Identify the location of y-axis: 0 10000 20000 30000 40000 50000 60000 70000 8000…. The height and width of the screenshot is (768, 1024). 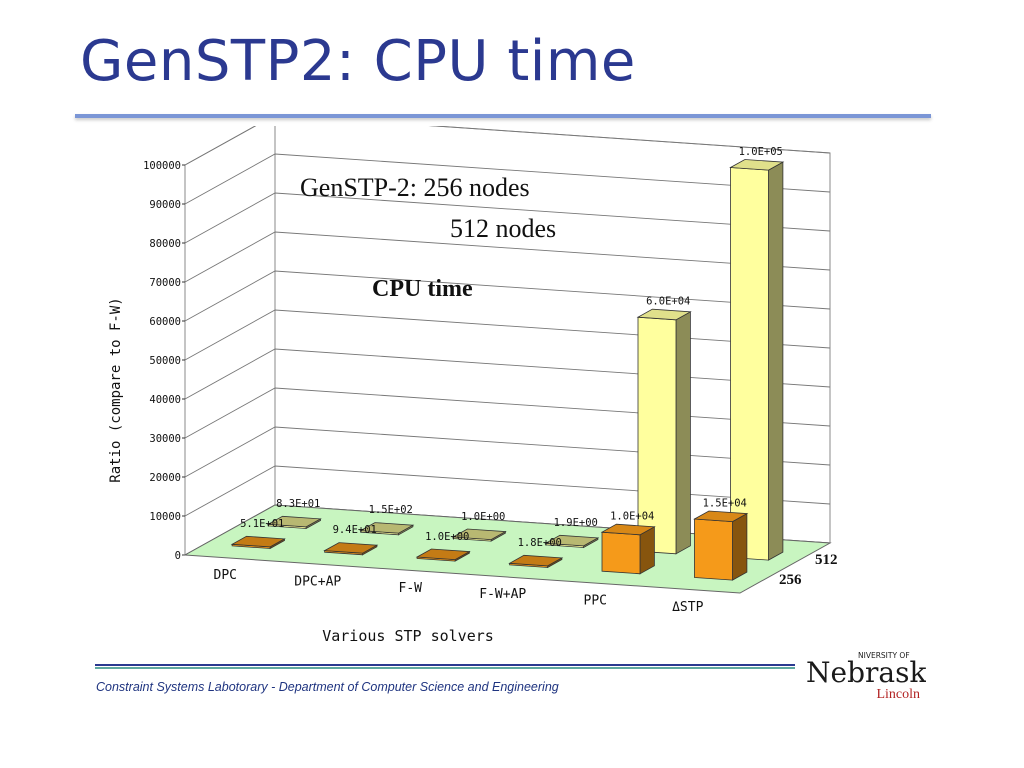
(164, 361).